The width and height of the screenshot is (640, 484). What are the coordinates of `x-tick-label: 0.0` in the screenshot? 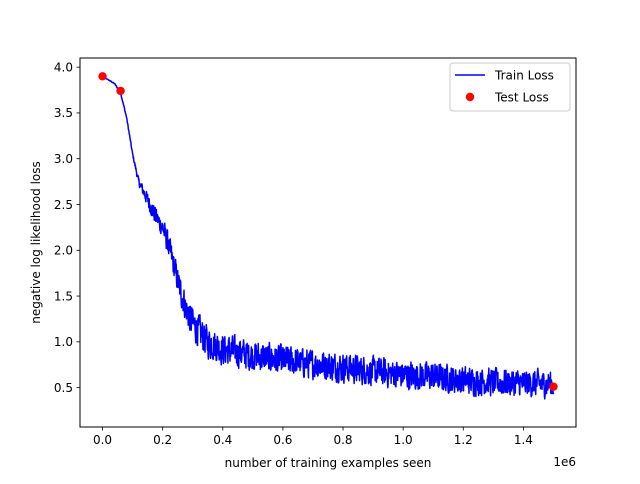 It's located at (102, 440).